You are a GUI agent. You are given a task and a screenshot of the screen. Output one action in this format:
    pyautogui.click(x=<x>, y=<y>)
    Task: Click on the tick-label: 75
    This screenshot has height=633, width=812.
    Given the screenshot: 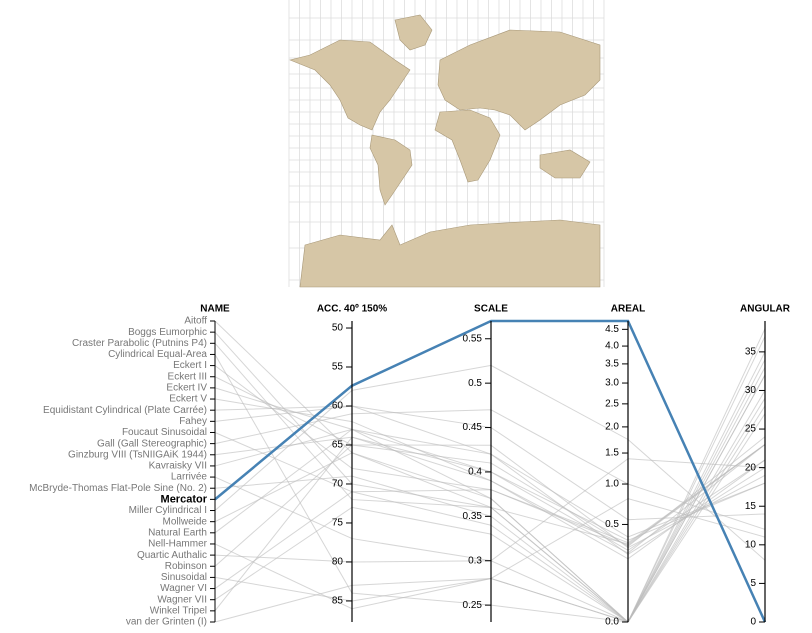 What is the action you would take?
    pyautogui.click(x=338, y=523)
    